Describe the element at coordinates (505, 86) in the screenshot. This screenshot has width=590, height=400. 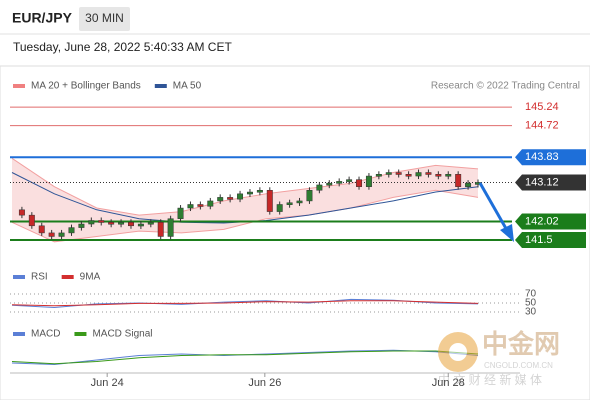
I see `source: Research © 2022 Trading Central` at that location.